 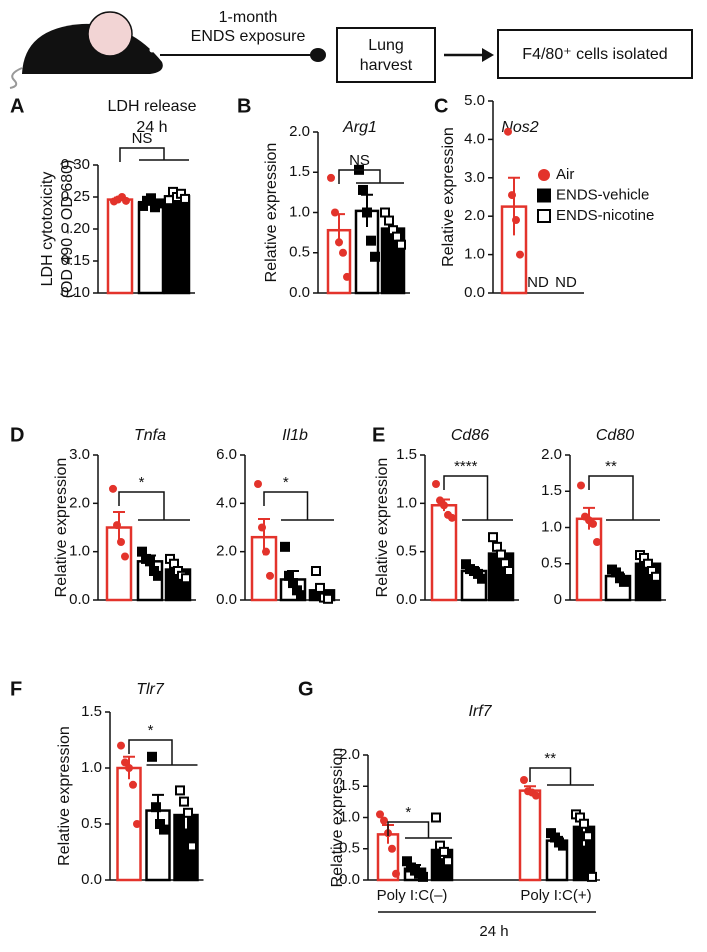 What do you see at coordinates (75, 260) in the screenshot?
I see `y-tick-label: 0.15` at bounding box center [75, 260].